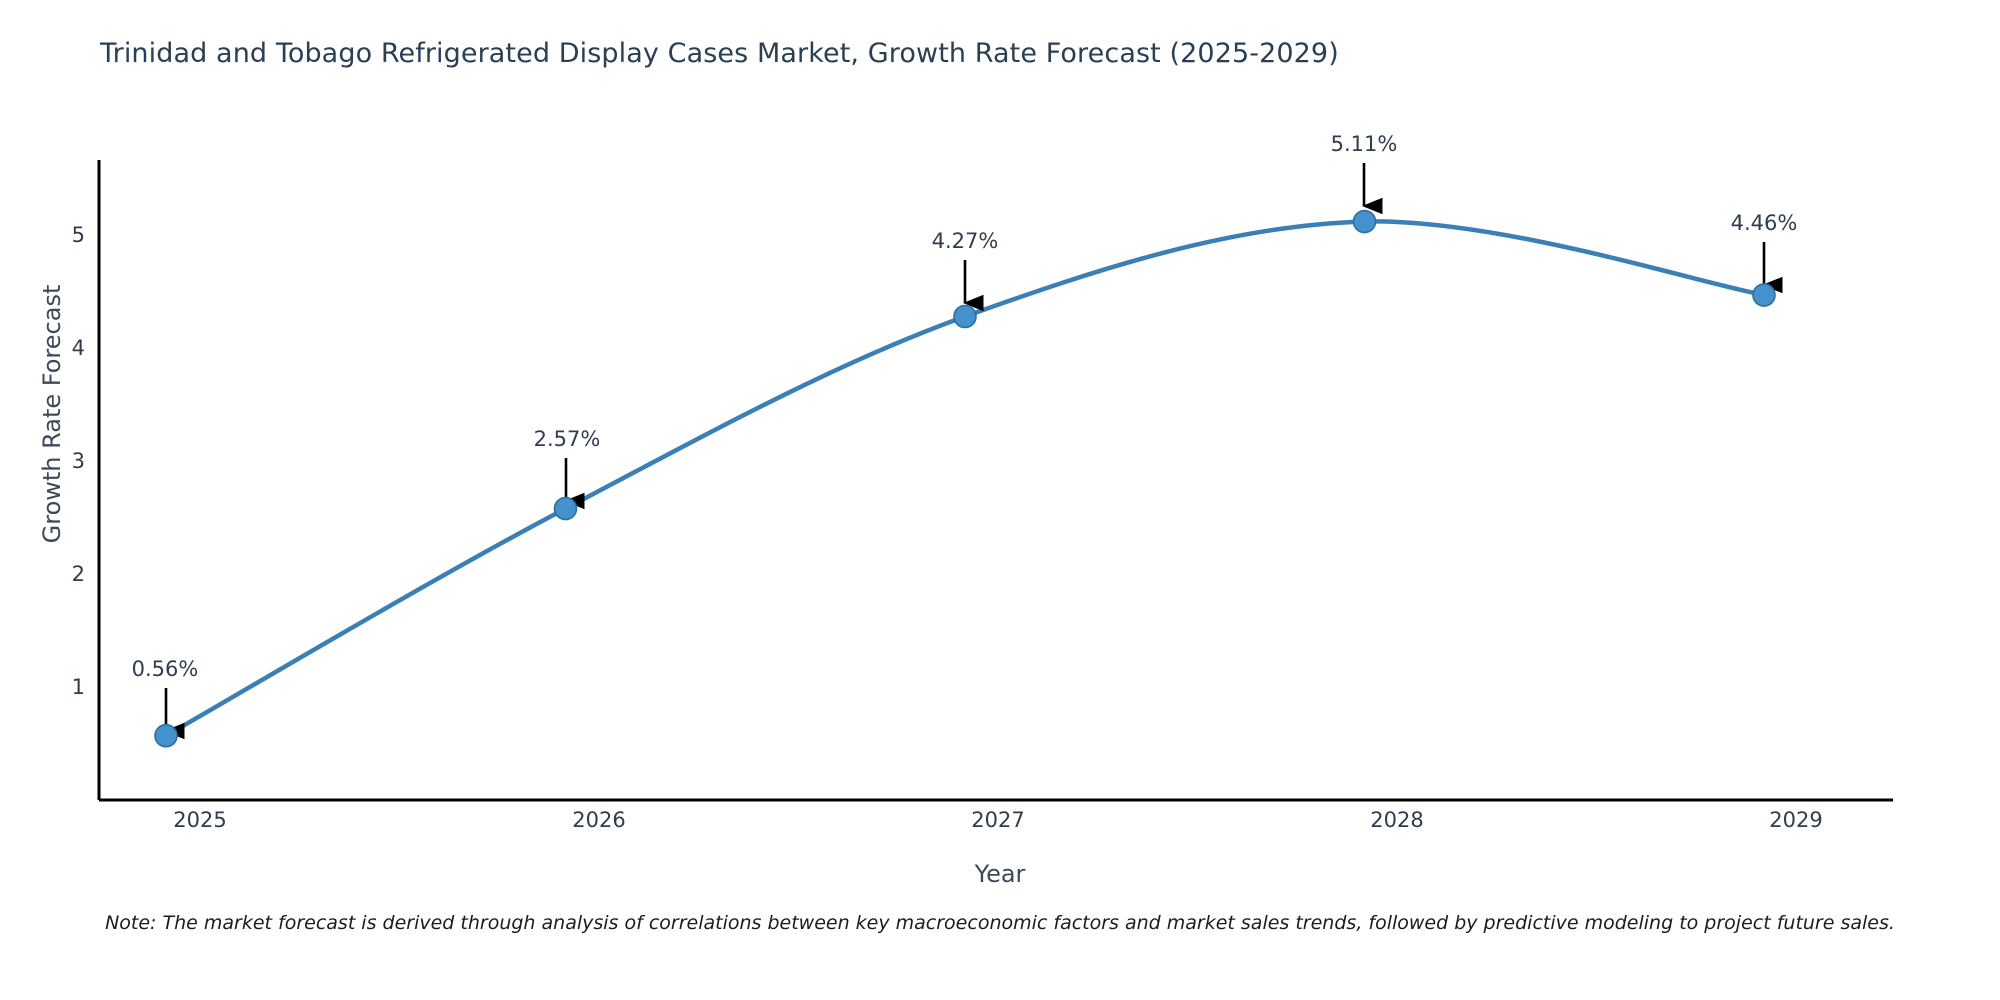 This screenshot has width=2000, height=1000. Describe the element at coordinates (1796, 820) in the screenshot. I see `x-tick-label-2029: 2029` at that location.